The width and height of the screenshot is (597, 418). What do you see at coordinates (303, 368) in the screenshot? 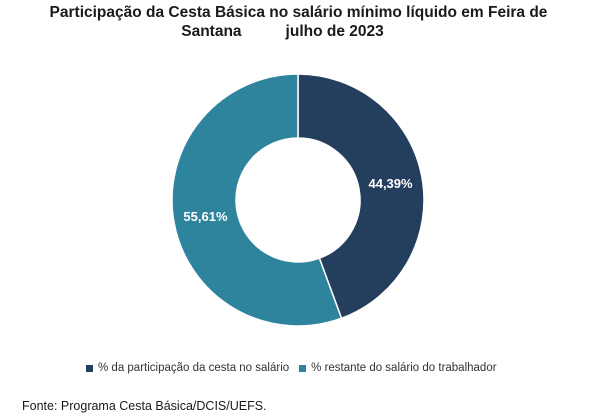
I see `legend-swatch-restante` at bounding box center [303, 368].